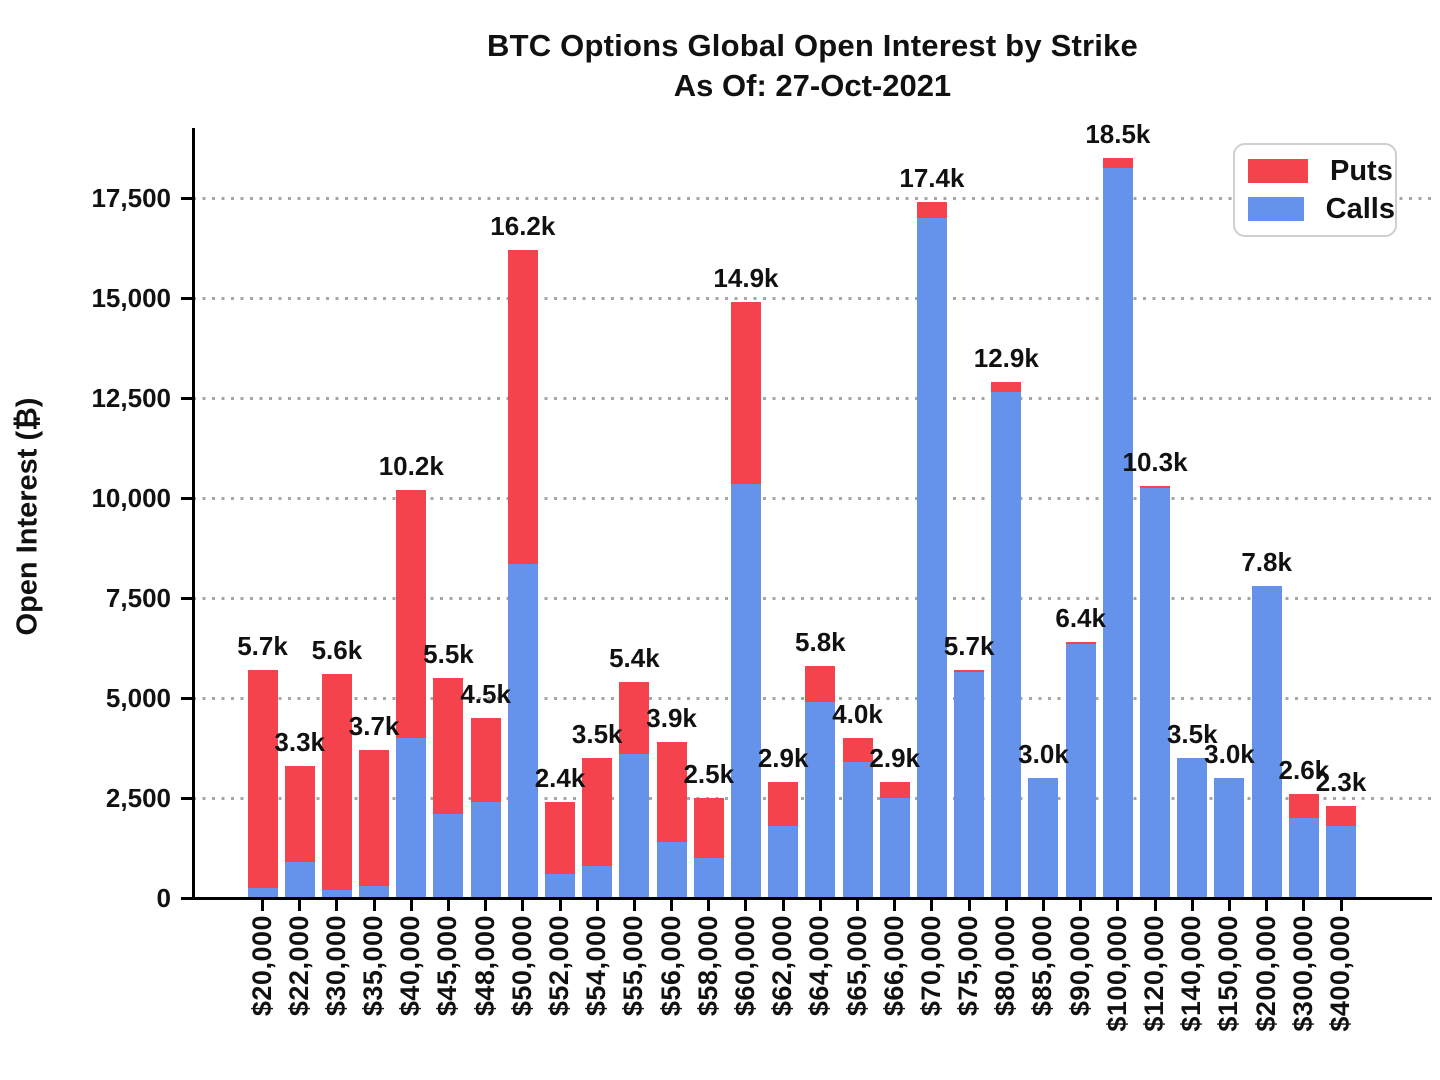  What do you see at coordinates (783, 513) in the screenshot?
I see `bar-$62,000` at bounding box center [783, 513].